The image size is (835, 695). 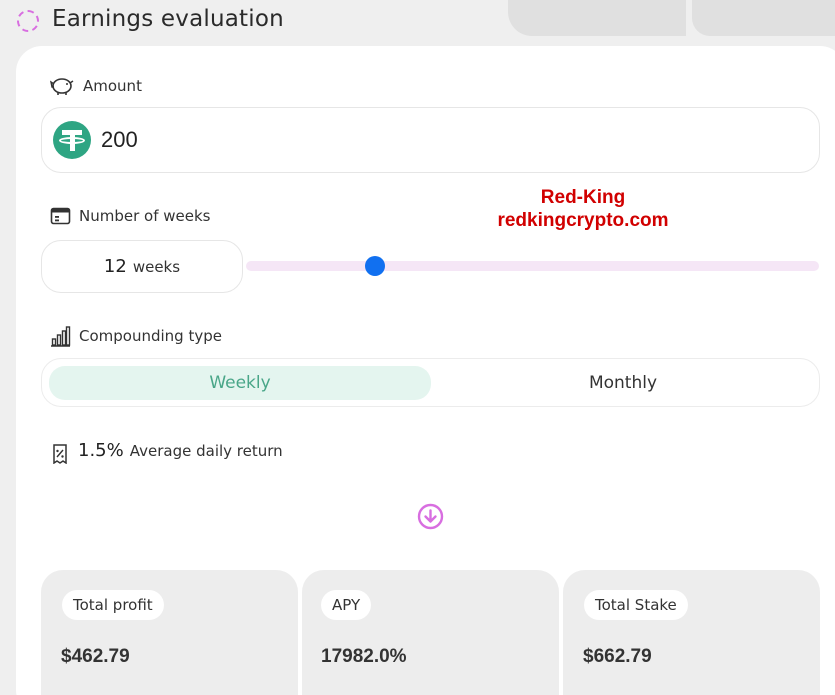 I want to click on header: Earnings evaluation, so click(x=417, y=23).